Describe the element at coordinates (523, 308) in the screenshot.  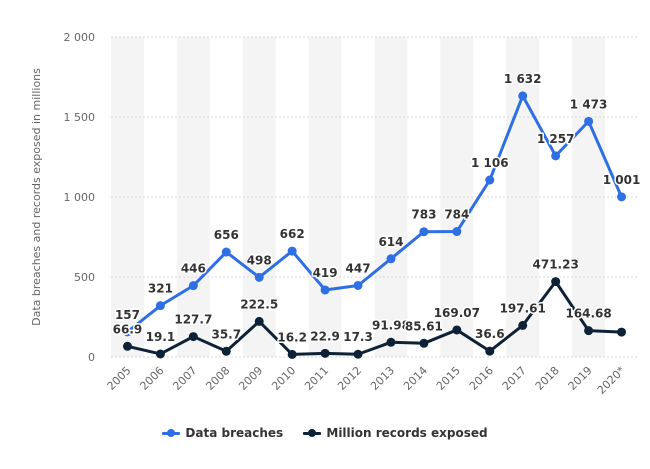
I see `data-label: 197.61` at that location.